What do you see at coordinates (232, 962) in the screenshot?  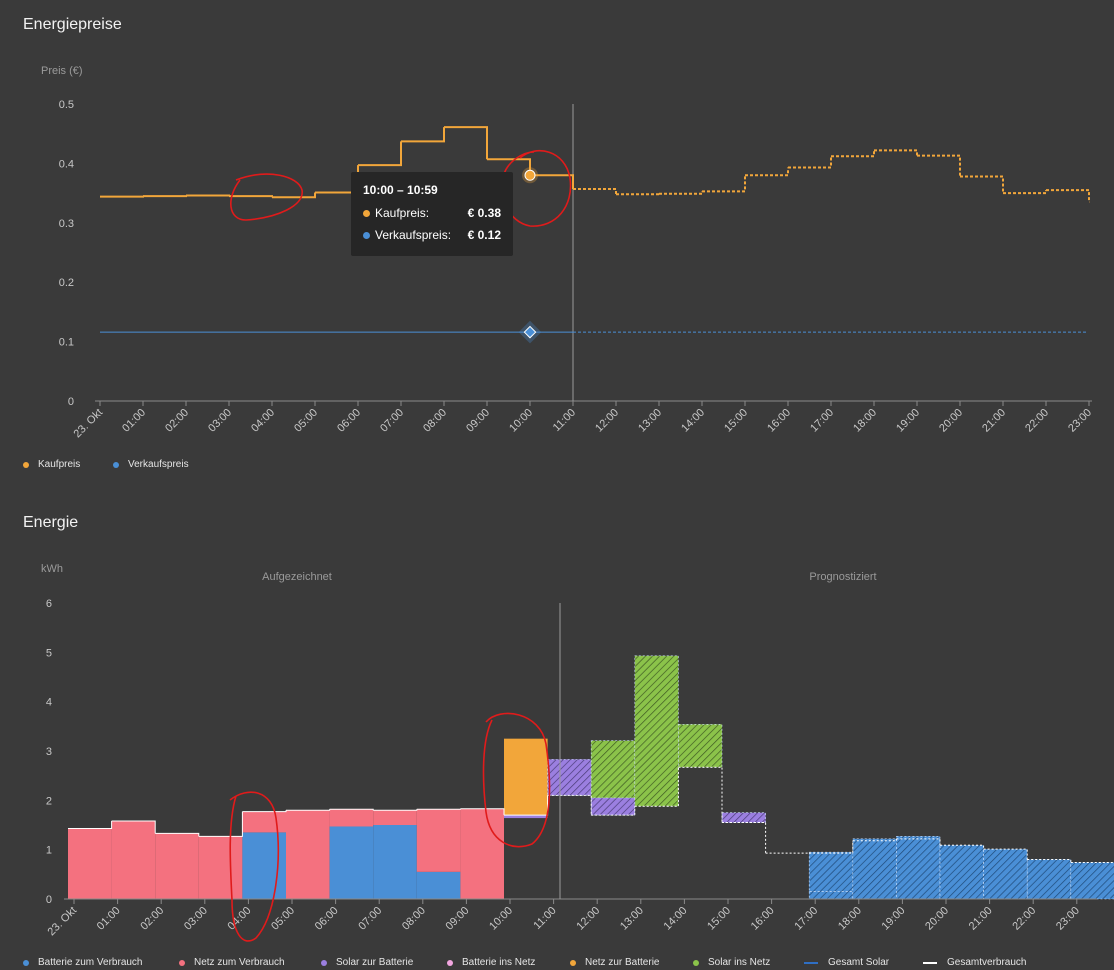 I see `energy-legend-item: Netz zum Verbrauch` at bounding box center [232, 962].